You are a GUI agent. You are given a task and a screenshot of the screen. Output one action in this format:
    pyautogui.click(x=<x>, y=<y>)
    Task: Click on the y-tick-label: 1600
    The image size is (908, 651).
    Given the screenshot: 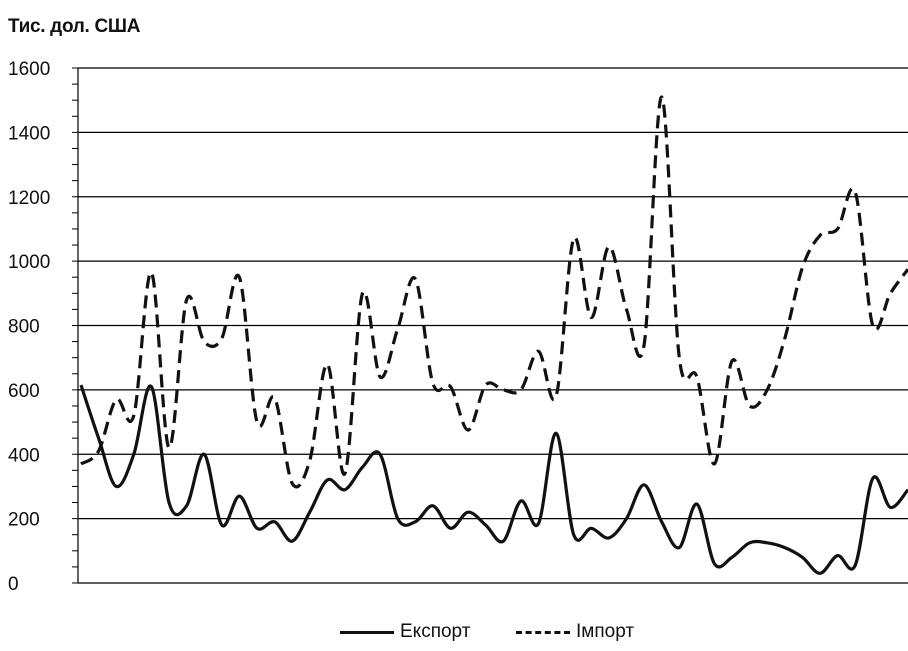 What is the action you would take?
    pyautogui.click(x=29, y=69)
    